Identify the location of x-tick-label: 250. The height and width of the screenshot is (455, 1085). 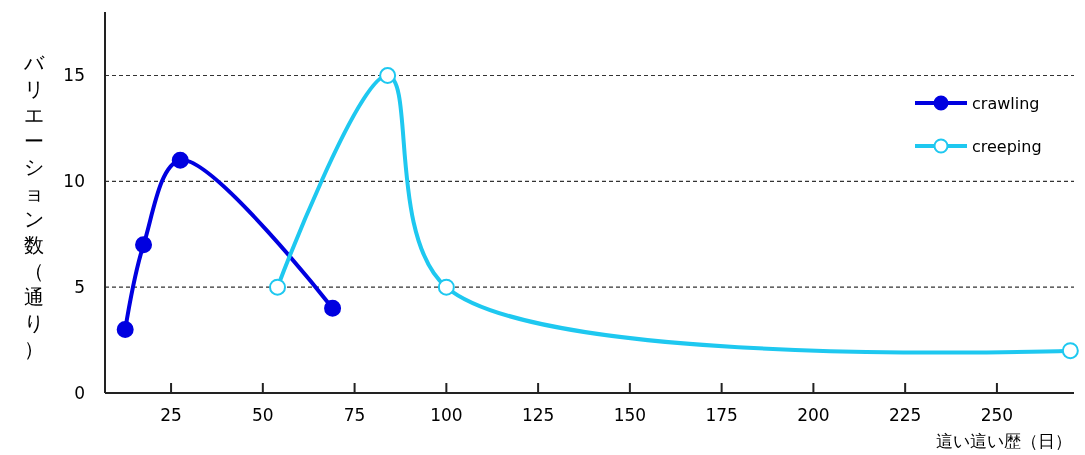
(997, 415).